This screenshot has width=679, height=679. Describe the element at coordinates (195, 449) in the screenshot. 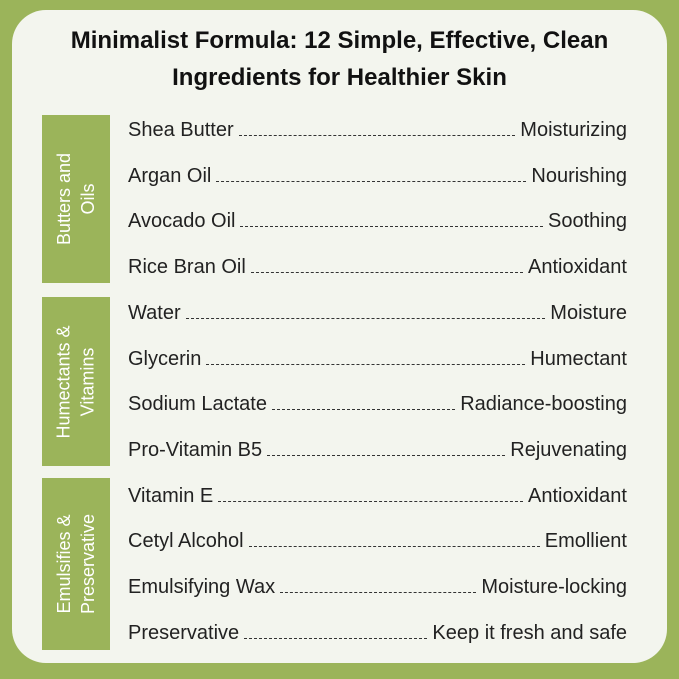

I see `ingredient-name: Pro-Vitamin B5` at that location.